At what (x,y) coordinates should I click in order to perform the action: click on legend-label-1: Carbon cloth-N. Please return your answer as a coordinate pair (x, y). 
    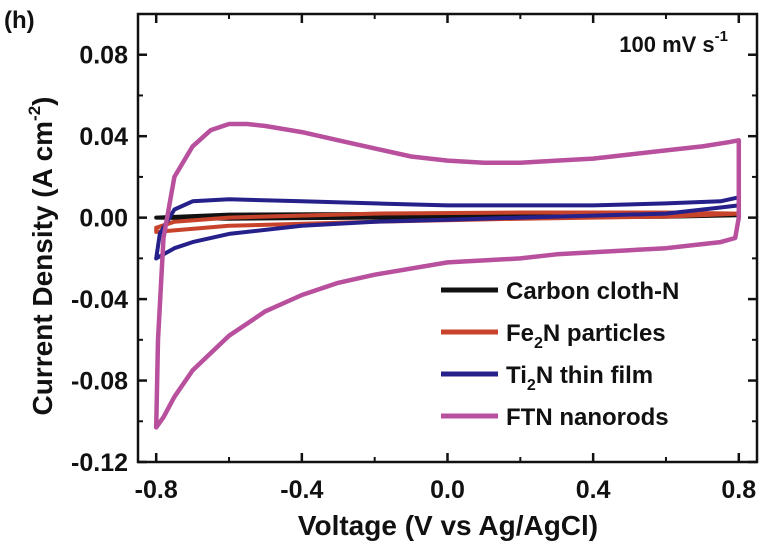
    Looking at the image, I should click on (592, 291).